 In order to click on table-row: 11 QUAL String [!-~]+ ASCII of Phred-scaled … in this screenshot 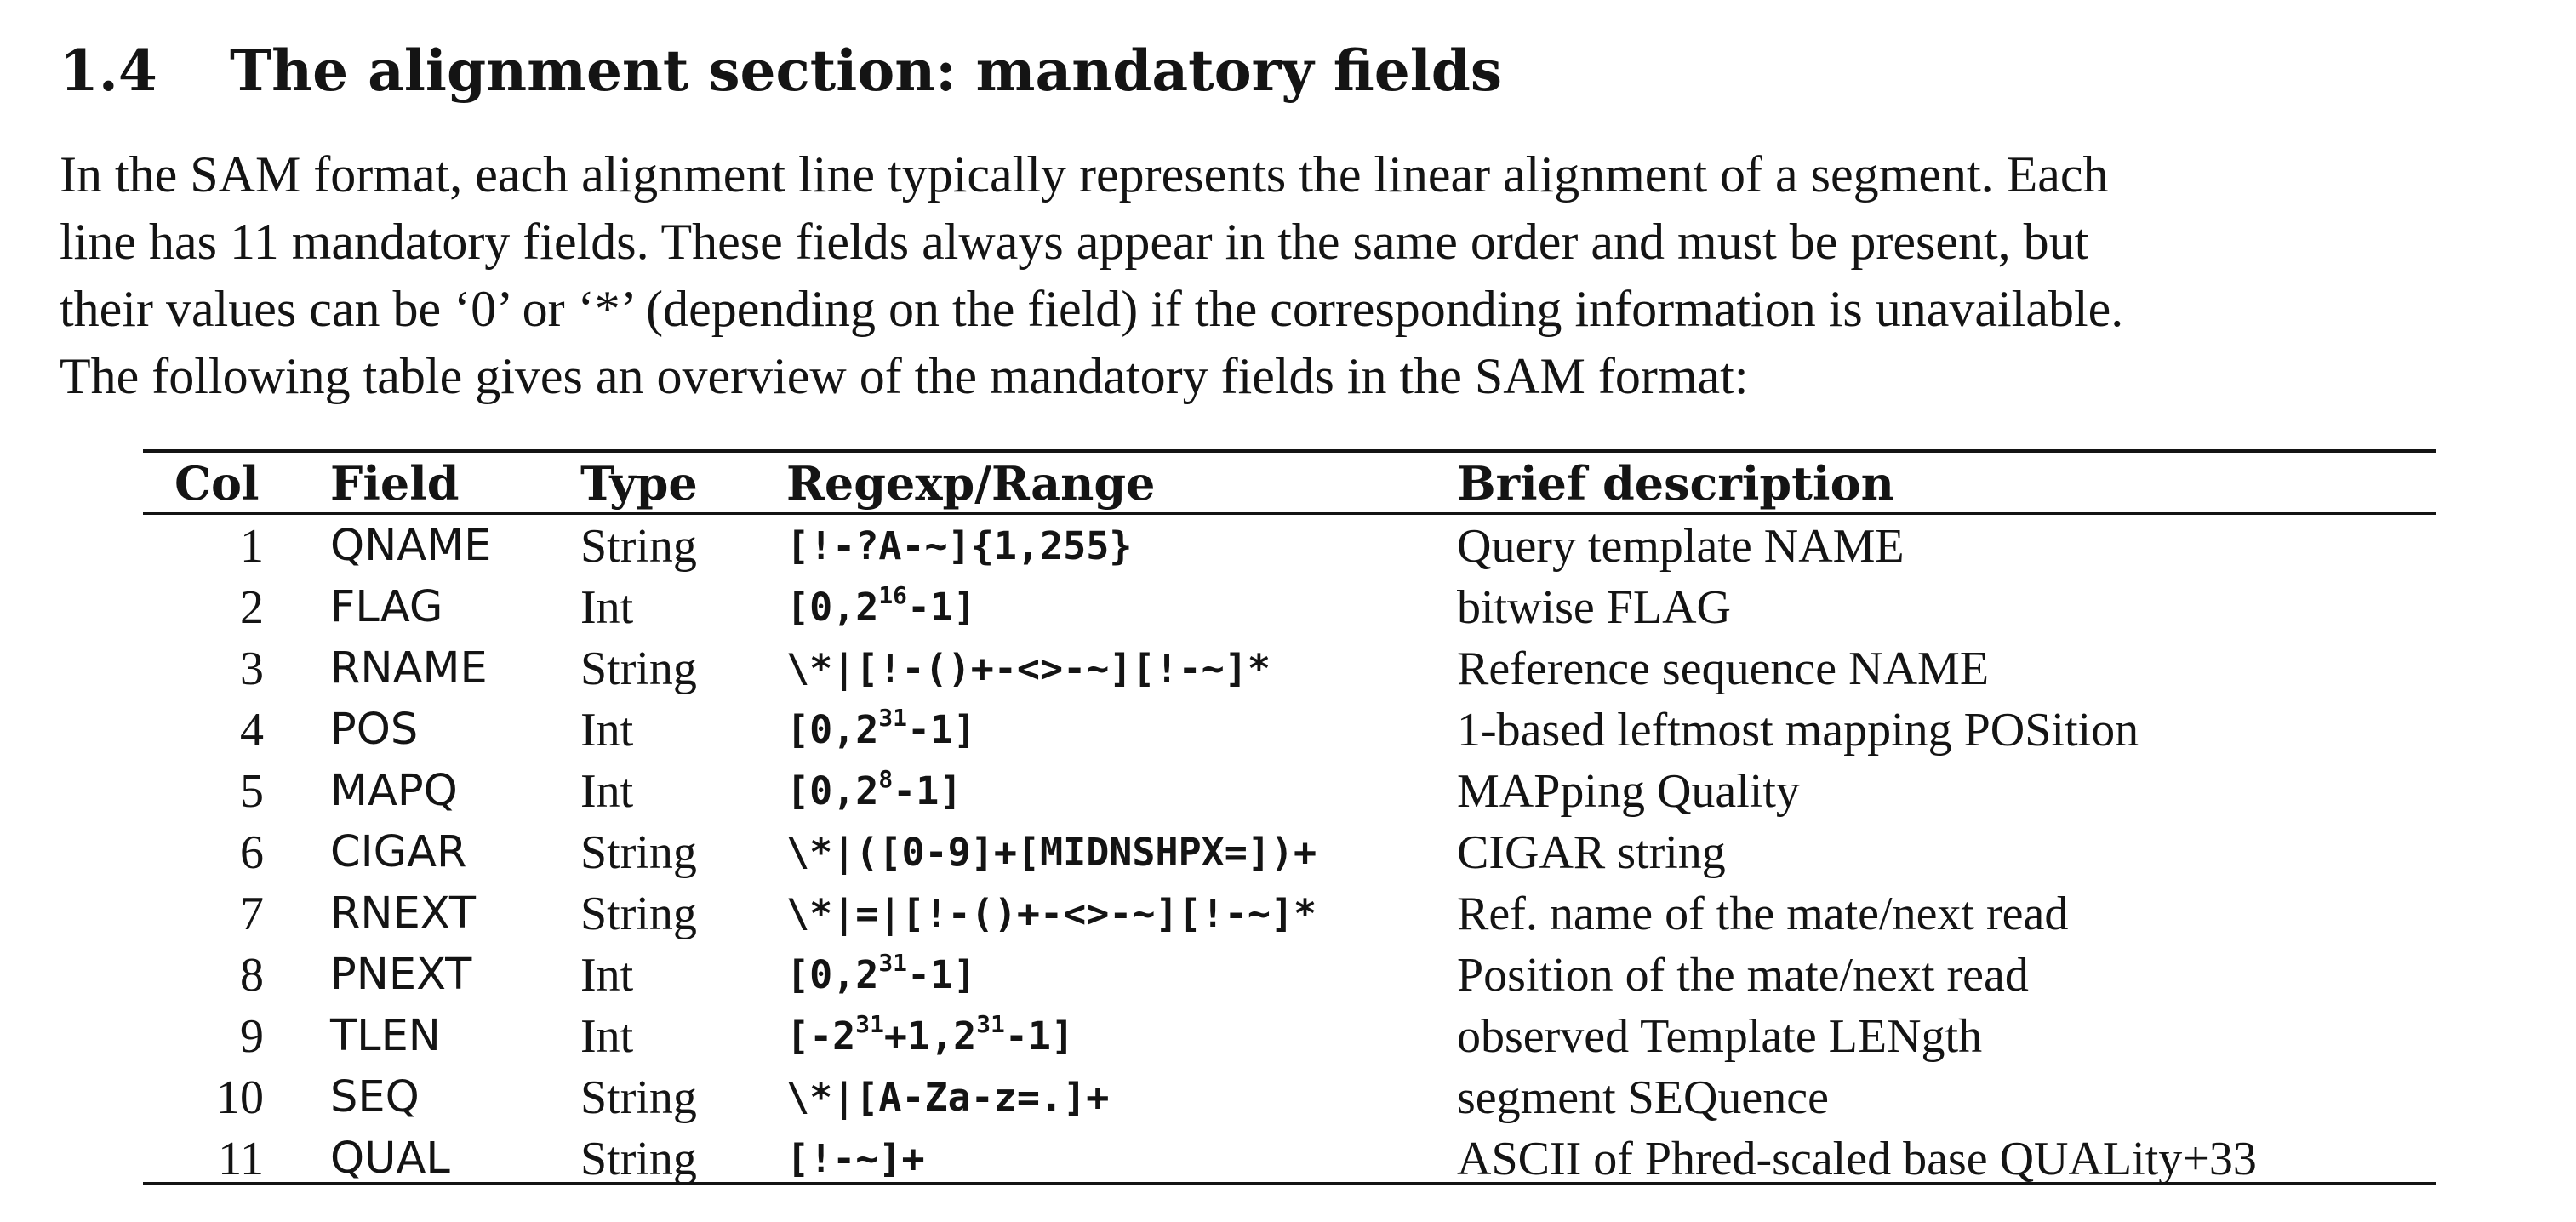, I will do `click(1288, 1159)`.